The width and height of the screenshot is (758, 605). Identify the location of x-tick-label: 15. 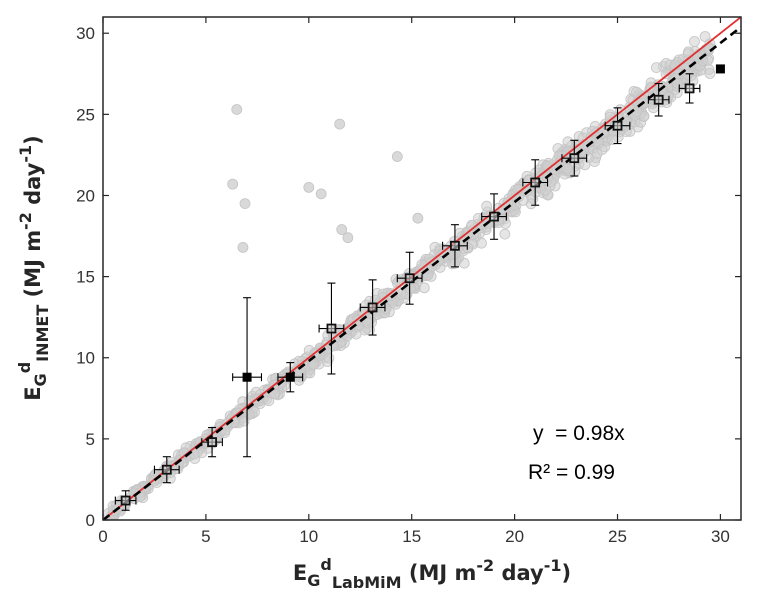
(411, 536).